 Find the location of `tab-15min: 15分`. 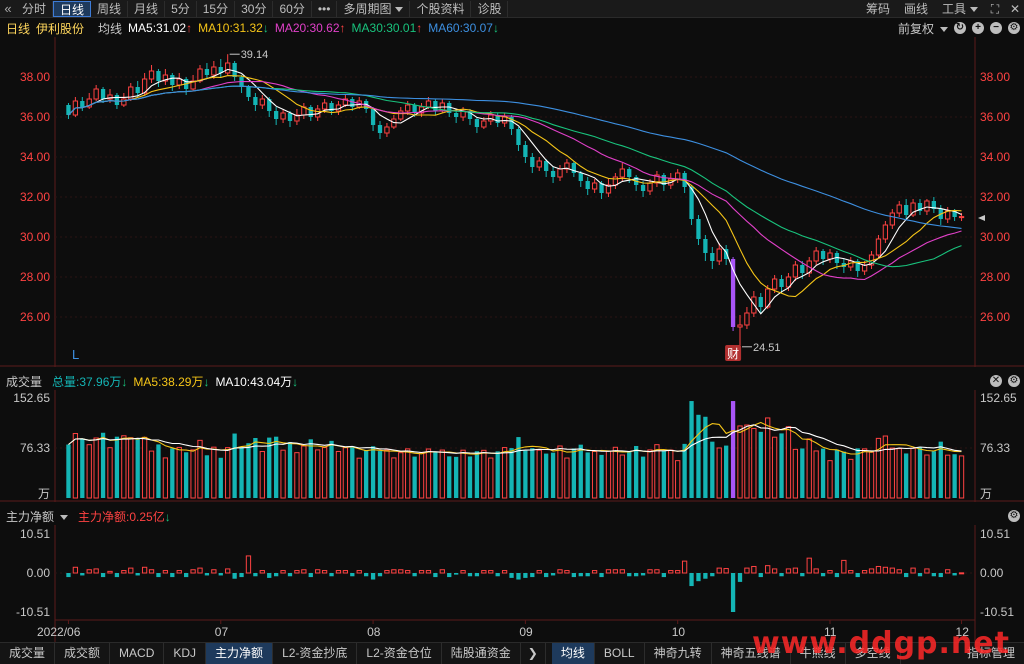

tab-15min: 15分 is located at coordinates (216, 8).